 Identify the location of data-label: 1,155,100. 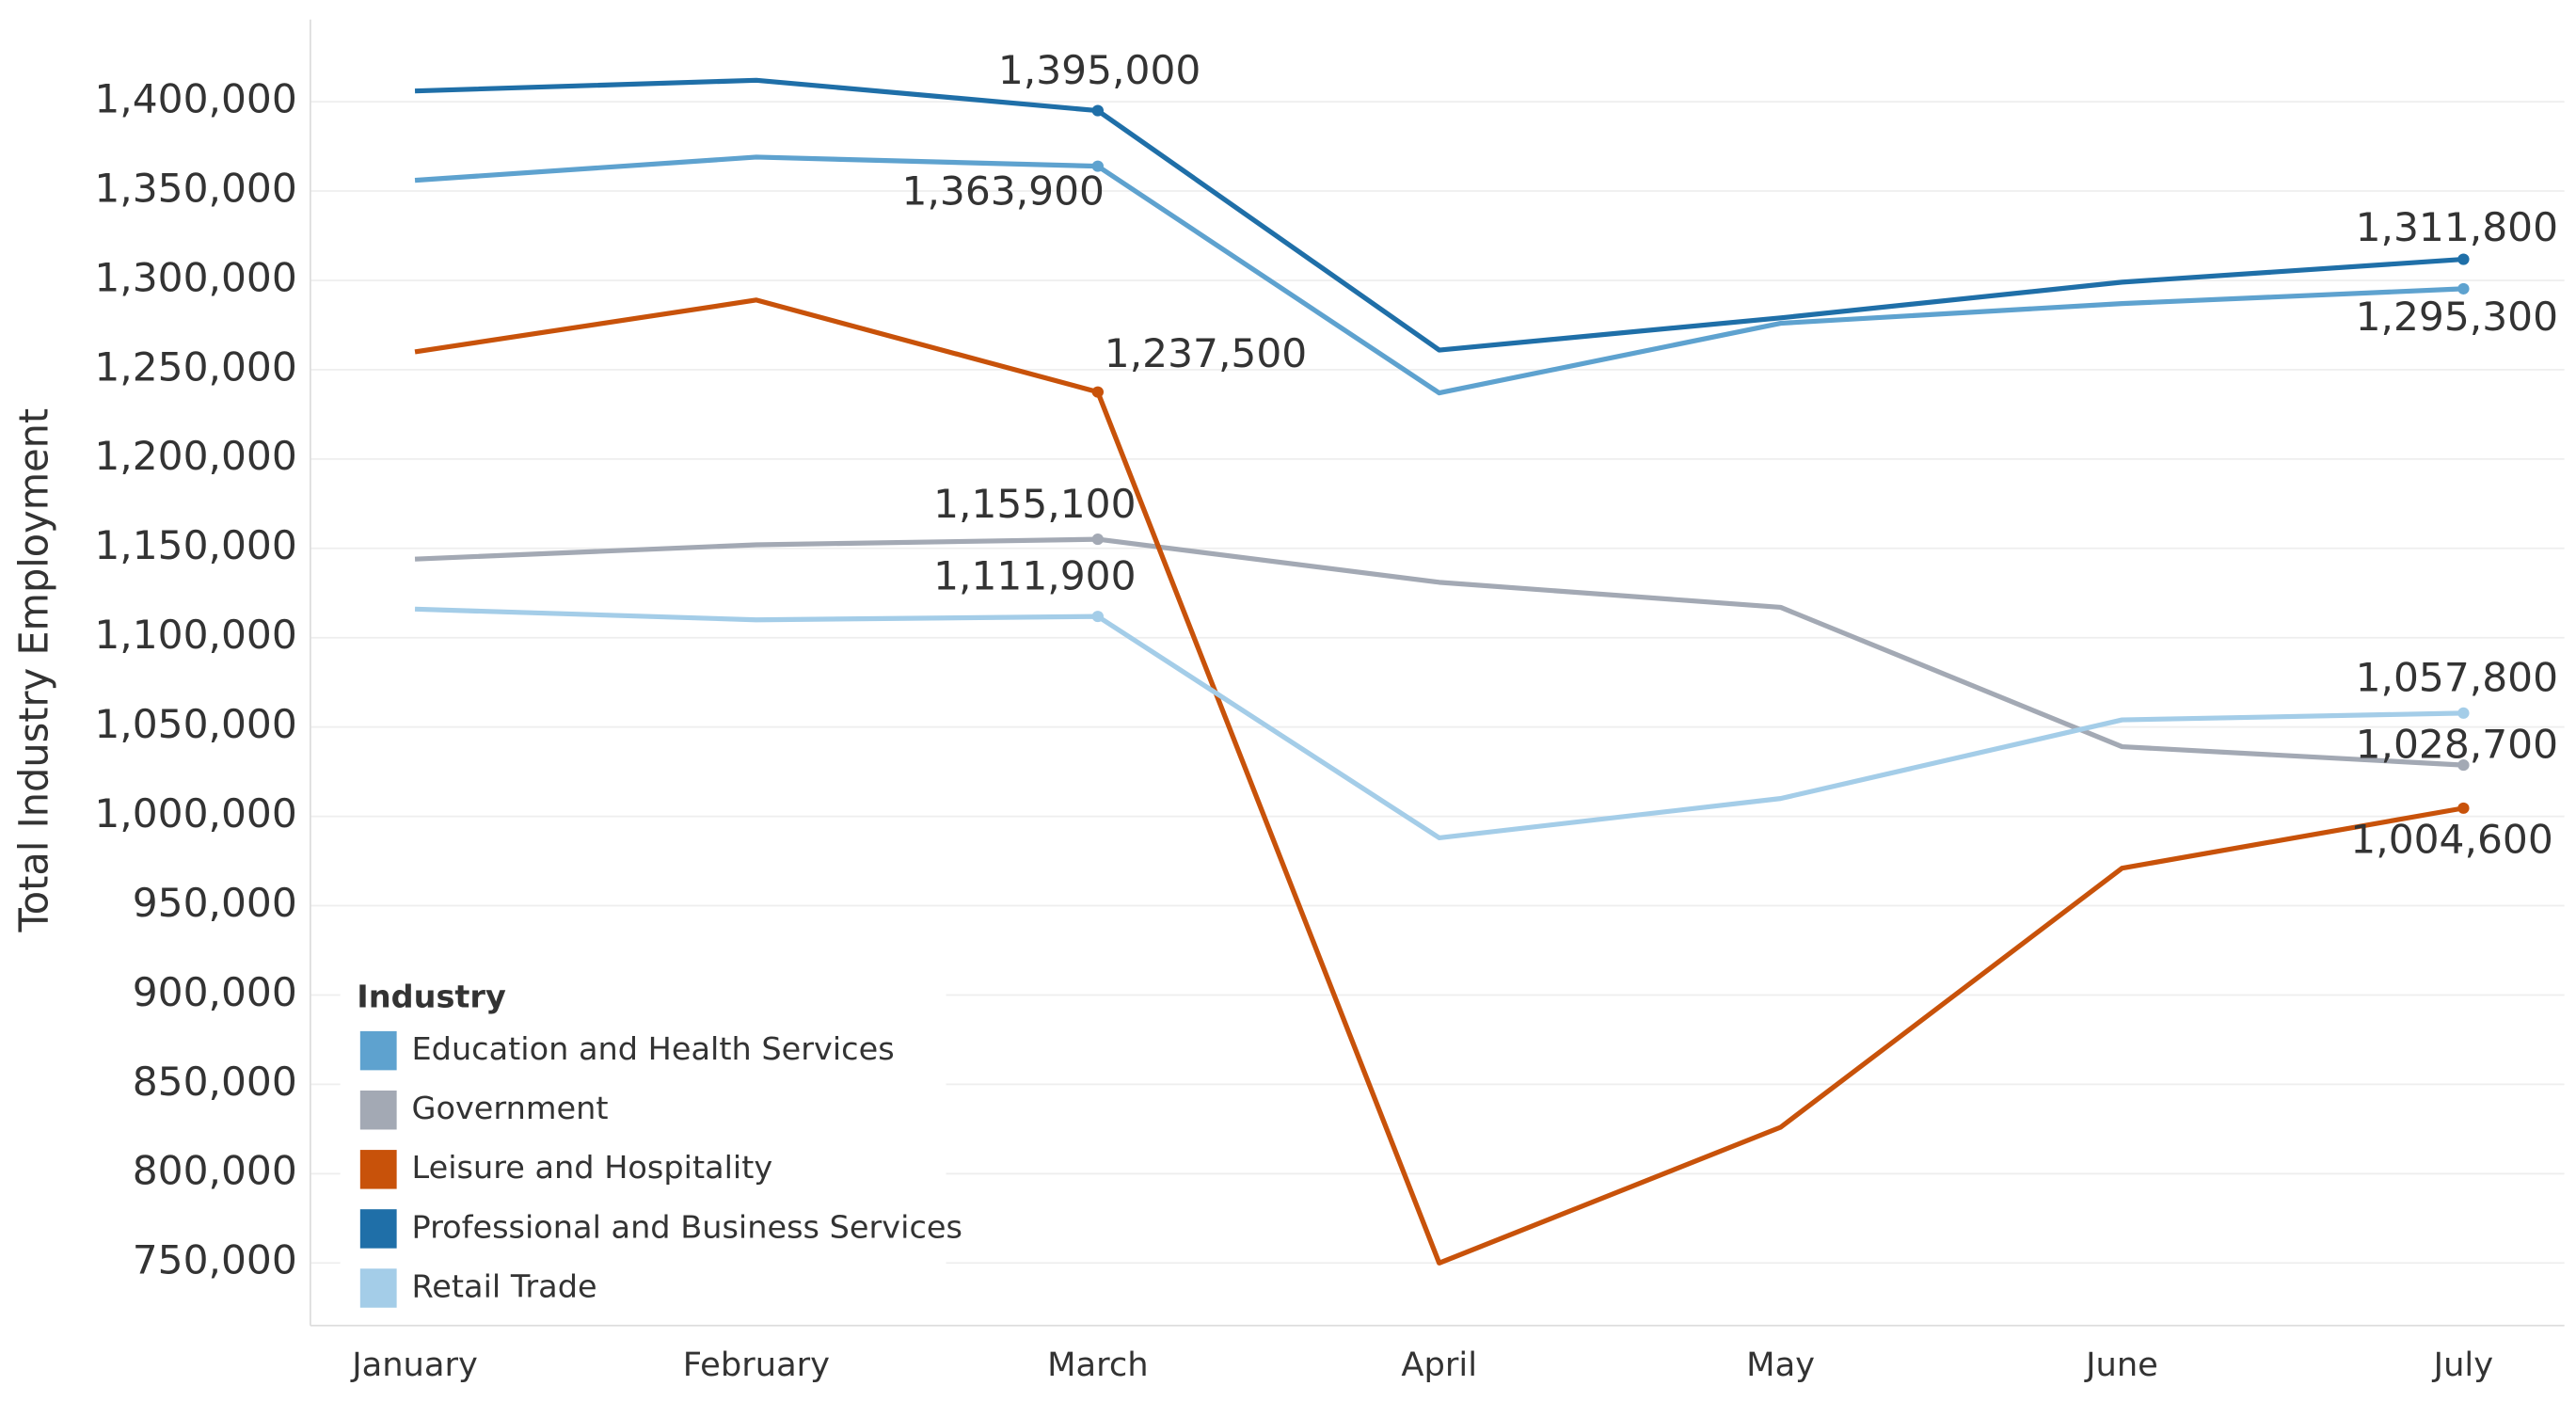
(1034, 503).